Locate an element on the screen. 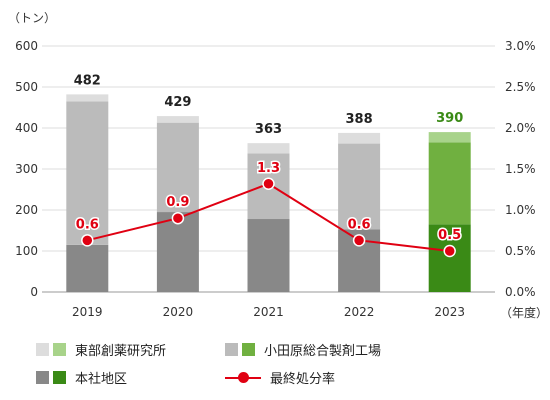 The height and width of the screenshot is (400, 550). rate-data-label: 1.3 is located at coordinates (268, 168).